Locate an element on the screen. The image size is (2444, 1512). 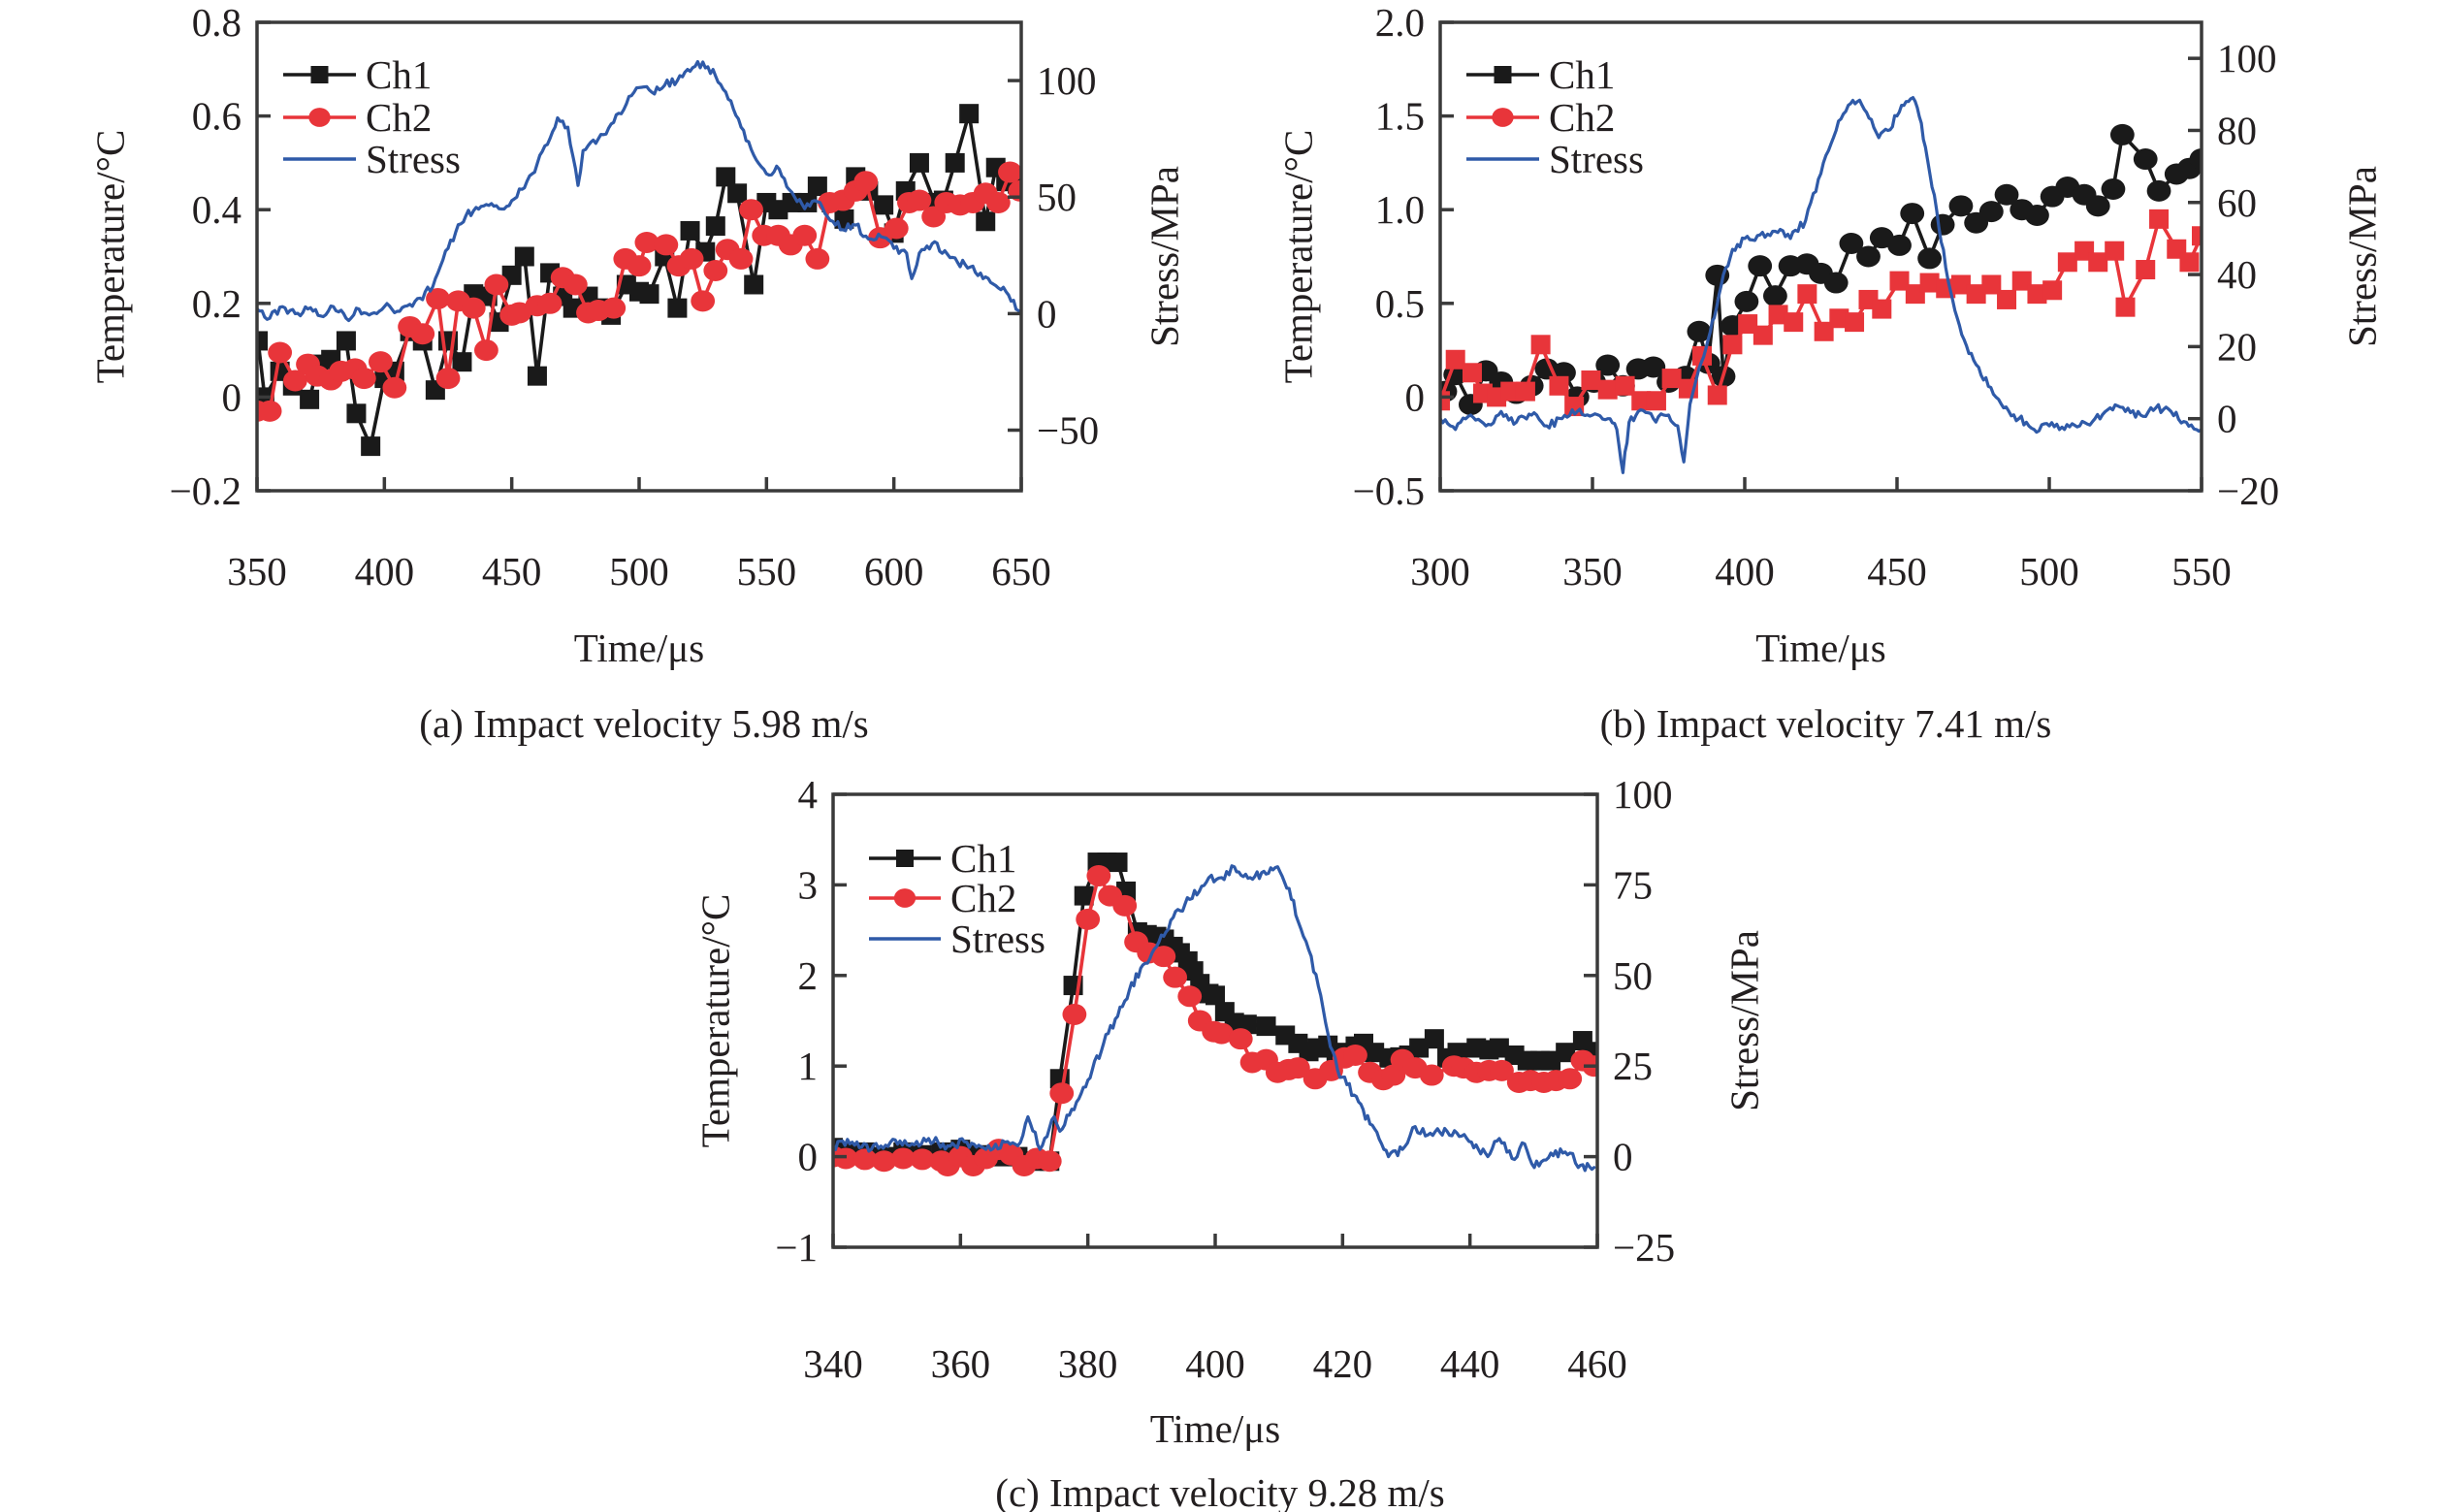
y-tick-label: 1.5 is located at coordinates (1400, 116).